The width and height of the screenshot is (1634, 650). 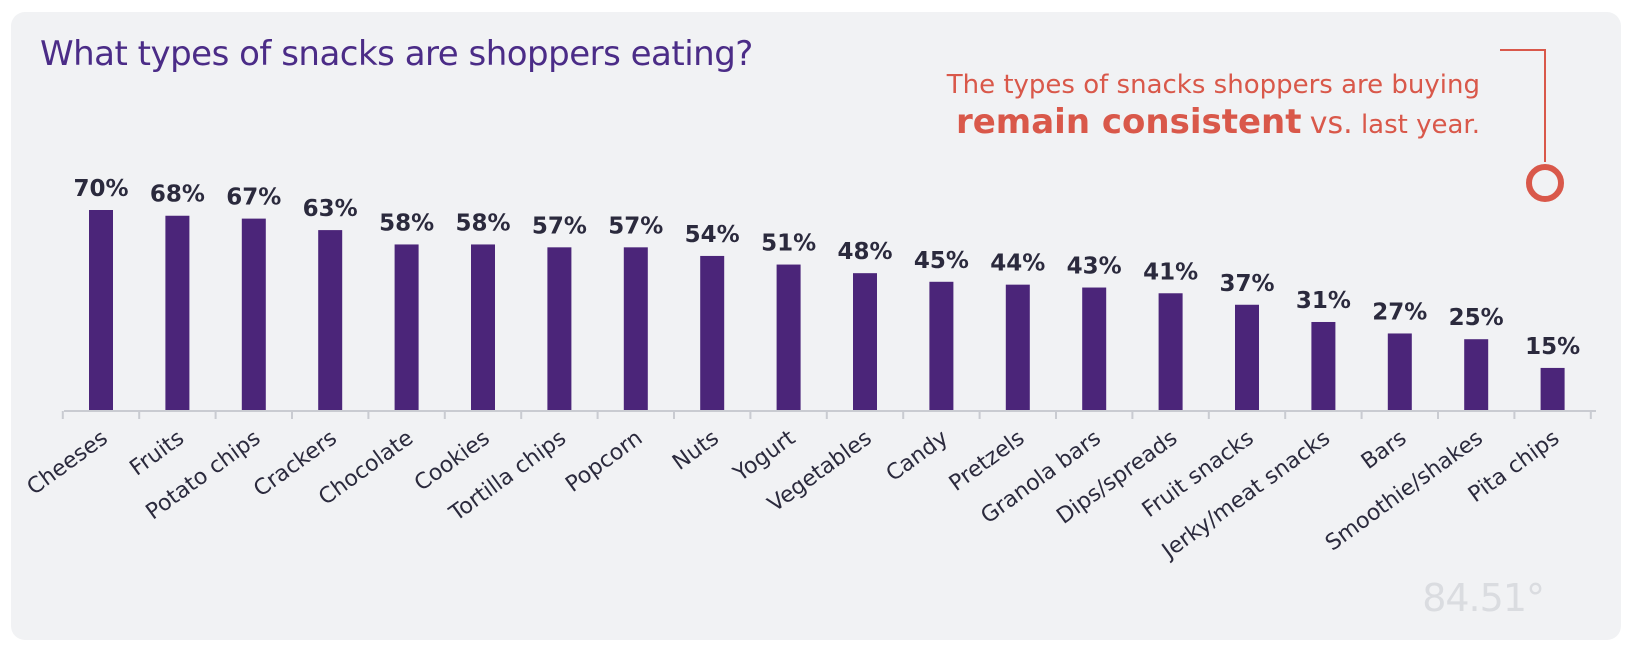 I want to click on data-label: 67%, so click(x=253, y=198).